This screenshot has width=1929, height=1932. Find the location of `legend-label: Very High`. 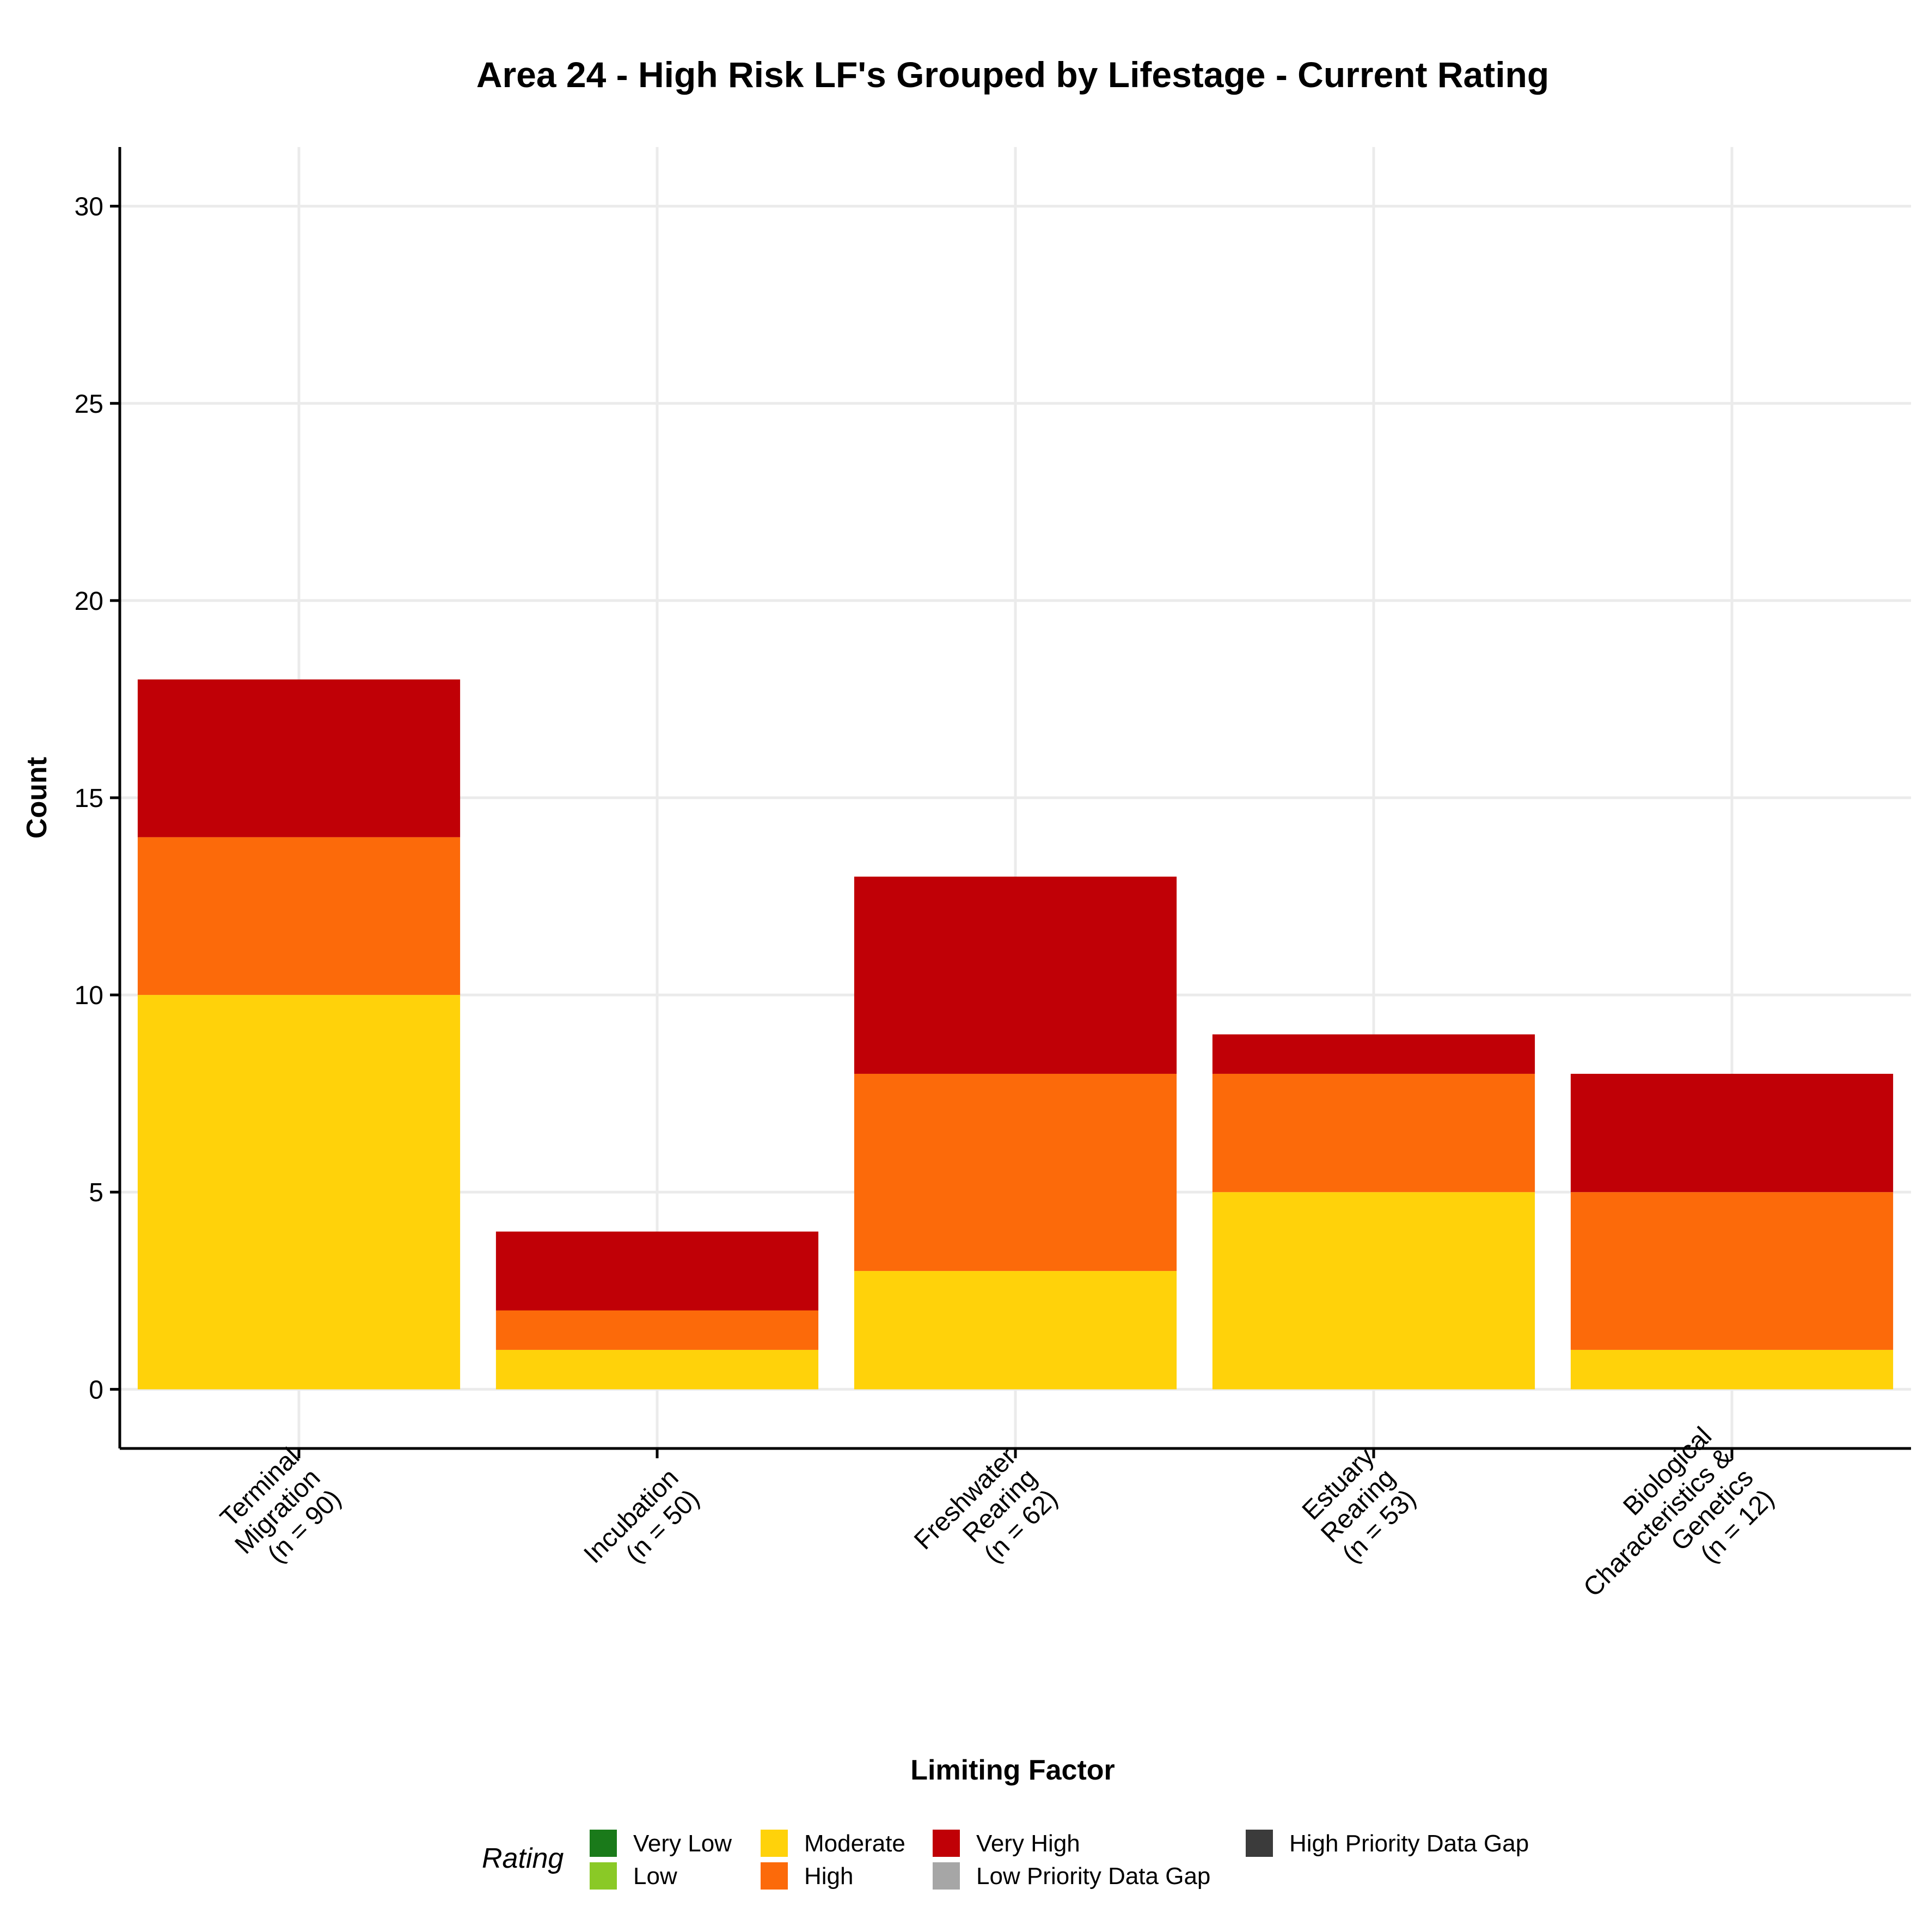

legend-label: Very High is located at coordinates (1028, 1844).